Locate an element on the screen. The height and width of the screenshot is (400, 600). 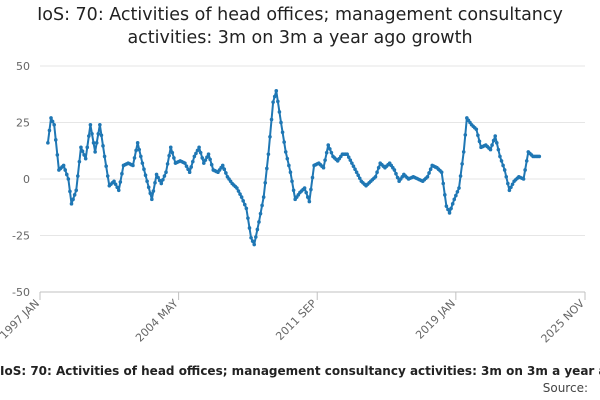
y-tick-label: 50 is located at coordinates (23, 66).